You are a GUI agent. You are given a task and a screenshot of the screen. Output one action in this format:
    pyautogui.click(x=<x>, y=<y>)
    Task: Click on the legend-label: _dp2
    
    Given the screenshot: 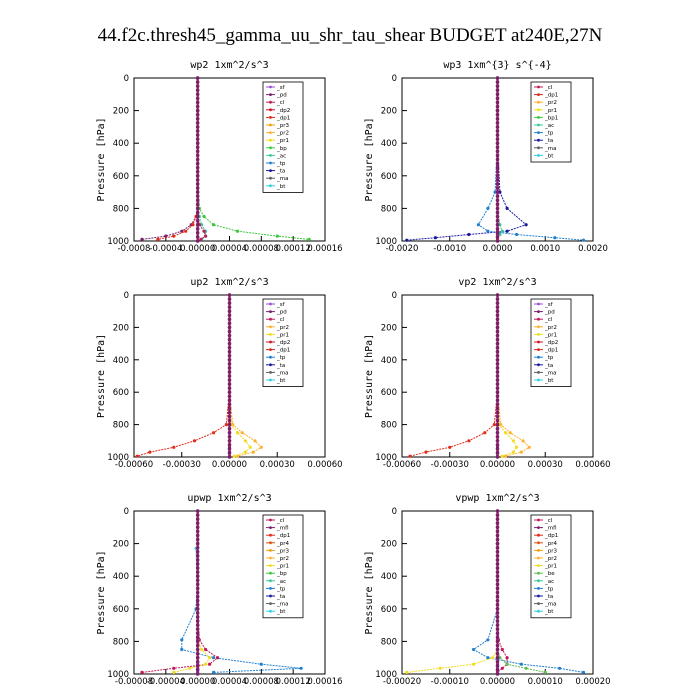 What is the action you would take?
    pyautogui.click(x=551, y=343)
    